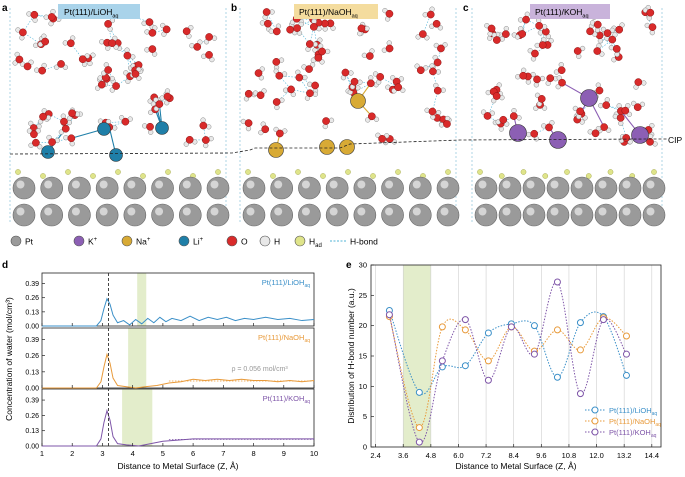 This screenshot has height=477, width=685. I want to click on x-tick-label: 8, so click(253, 453).